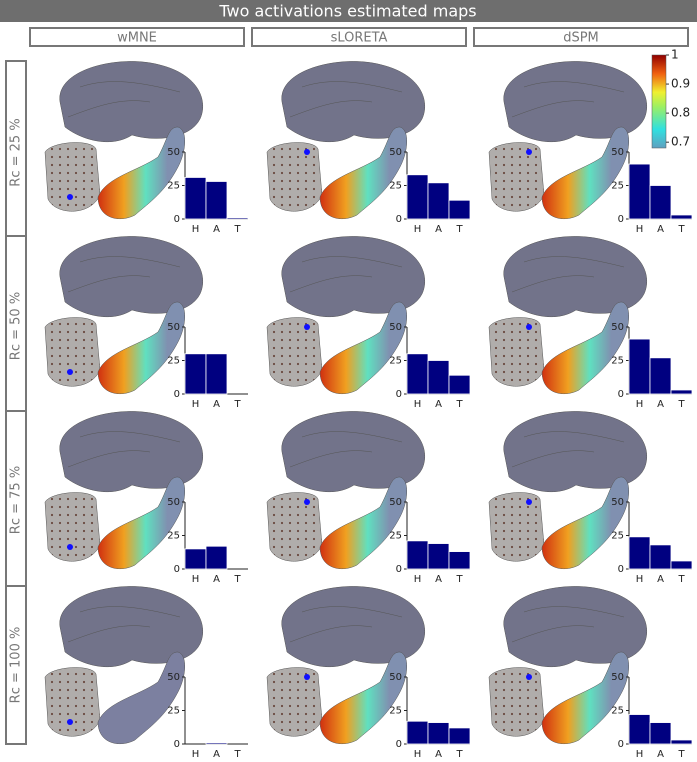  I want to click on title-bar, so click(348, 11).